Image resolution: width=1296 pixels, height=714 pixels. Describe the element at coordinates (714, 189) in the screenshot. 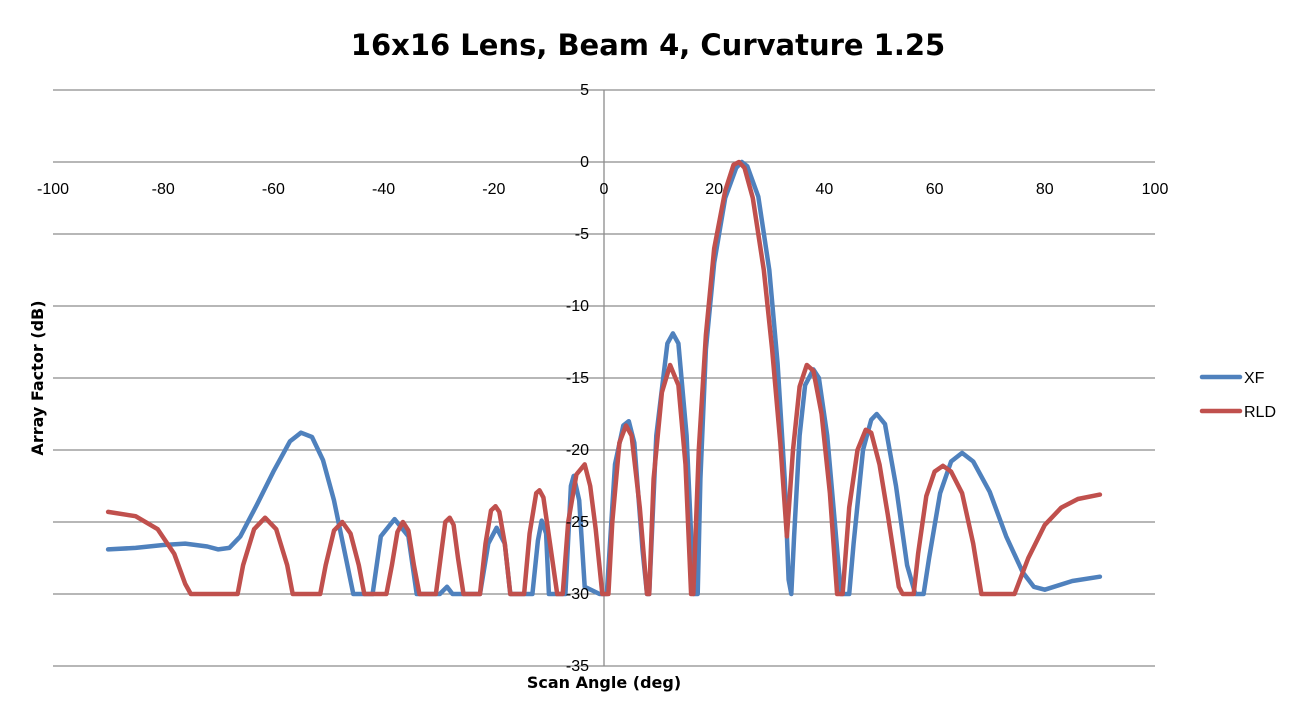

I see `x-tick-label: 20` at that location.